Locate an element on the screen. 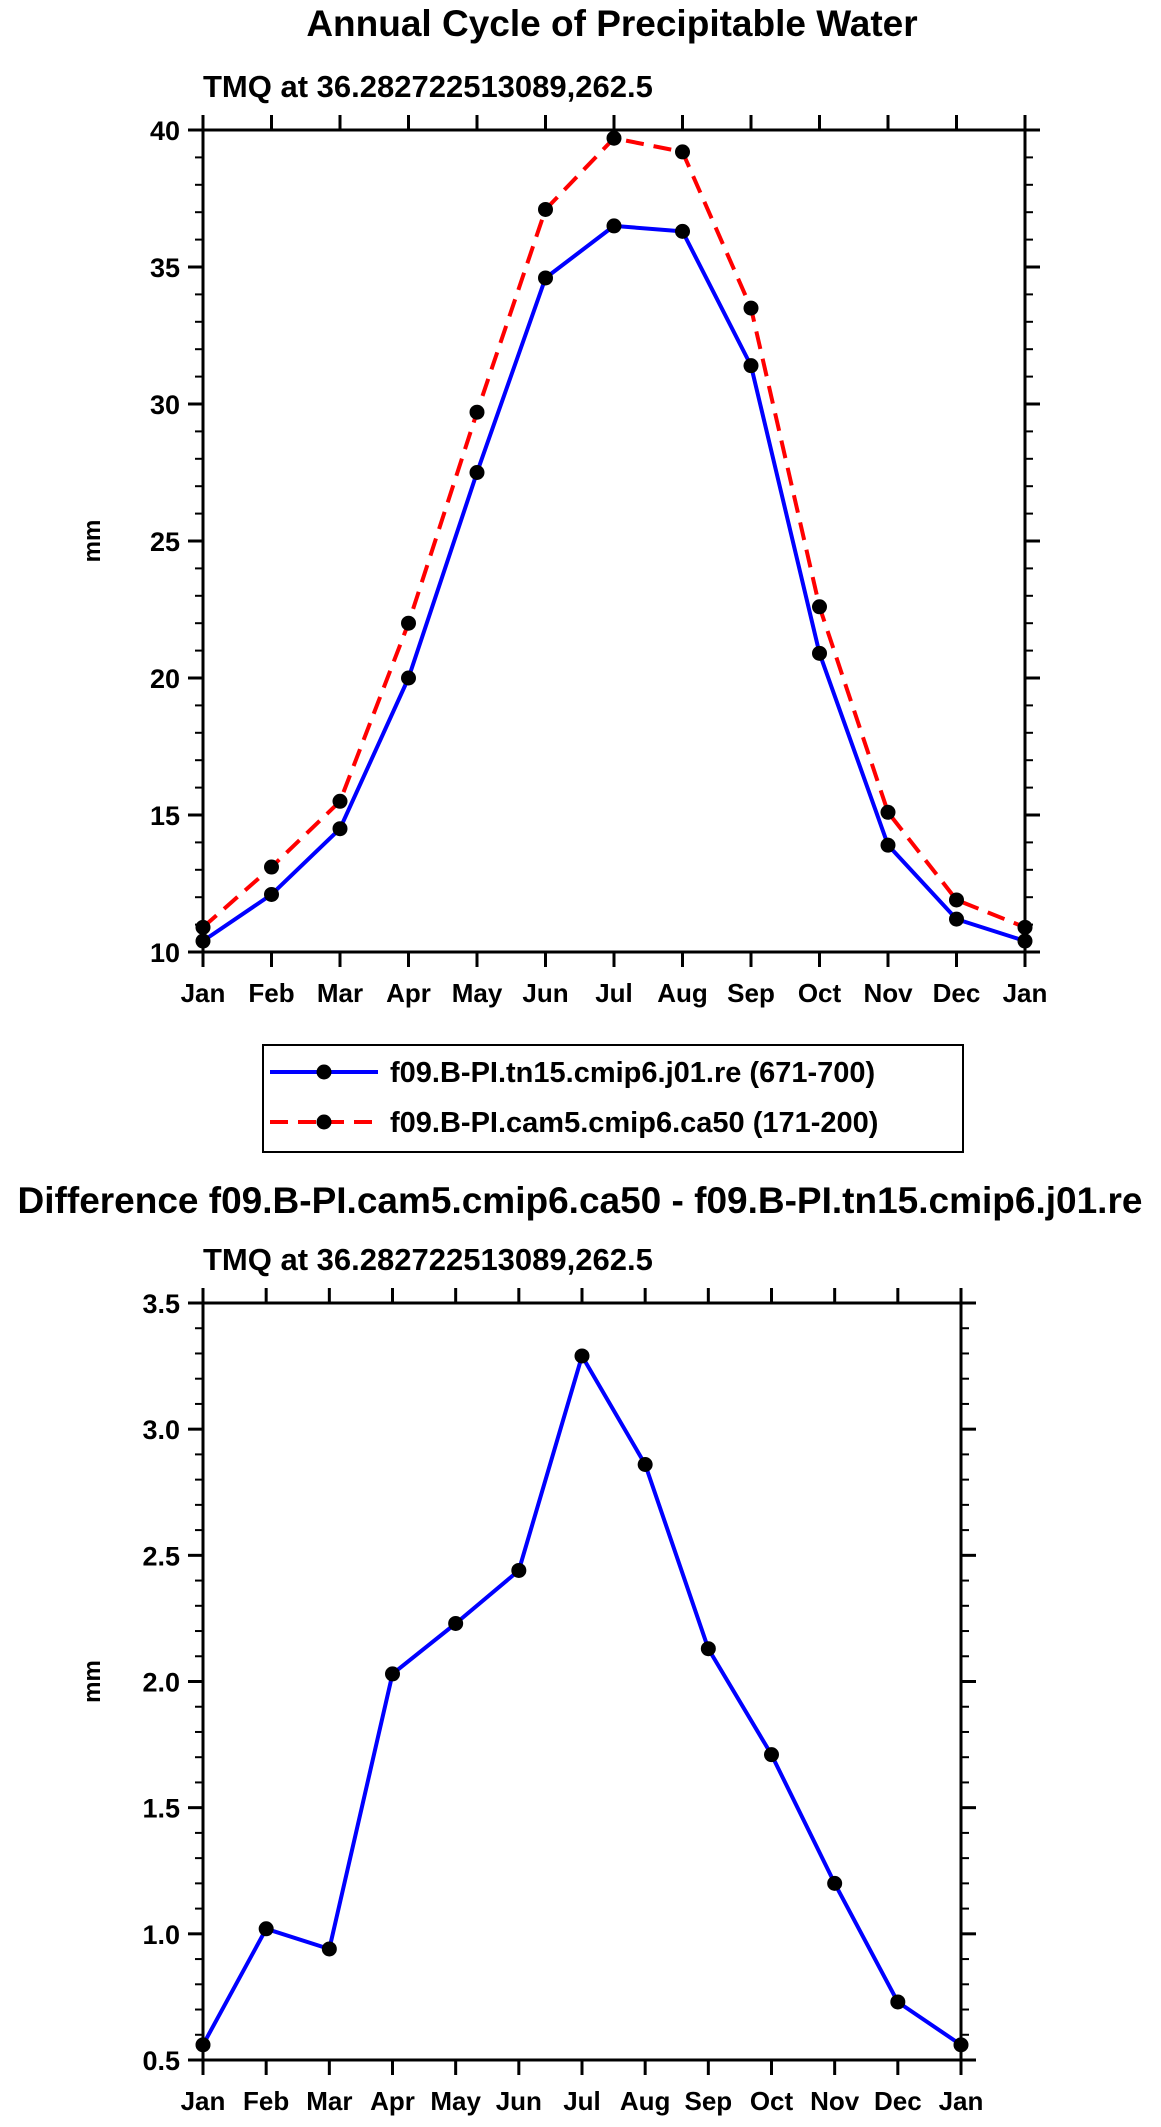 This screenshot has width=1161, height=2127. legend-label: f09.B-PI.cam5.cmip6.ca50 (171-200) is located at coordinates (634, 1123).